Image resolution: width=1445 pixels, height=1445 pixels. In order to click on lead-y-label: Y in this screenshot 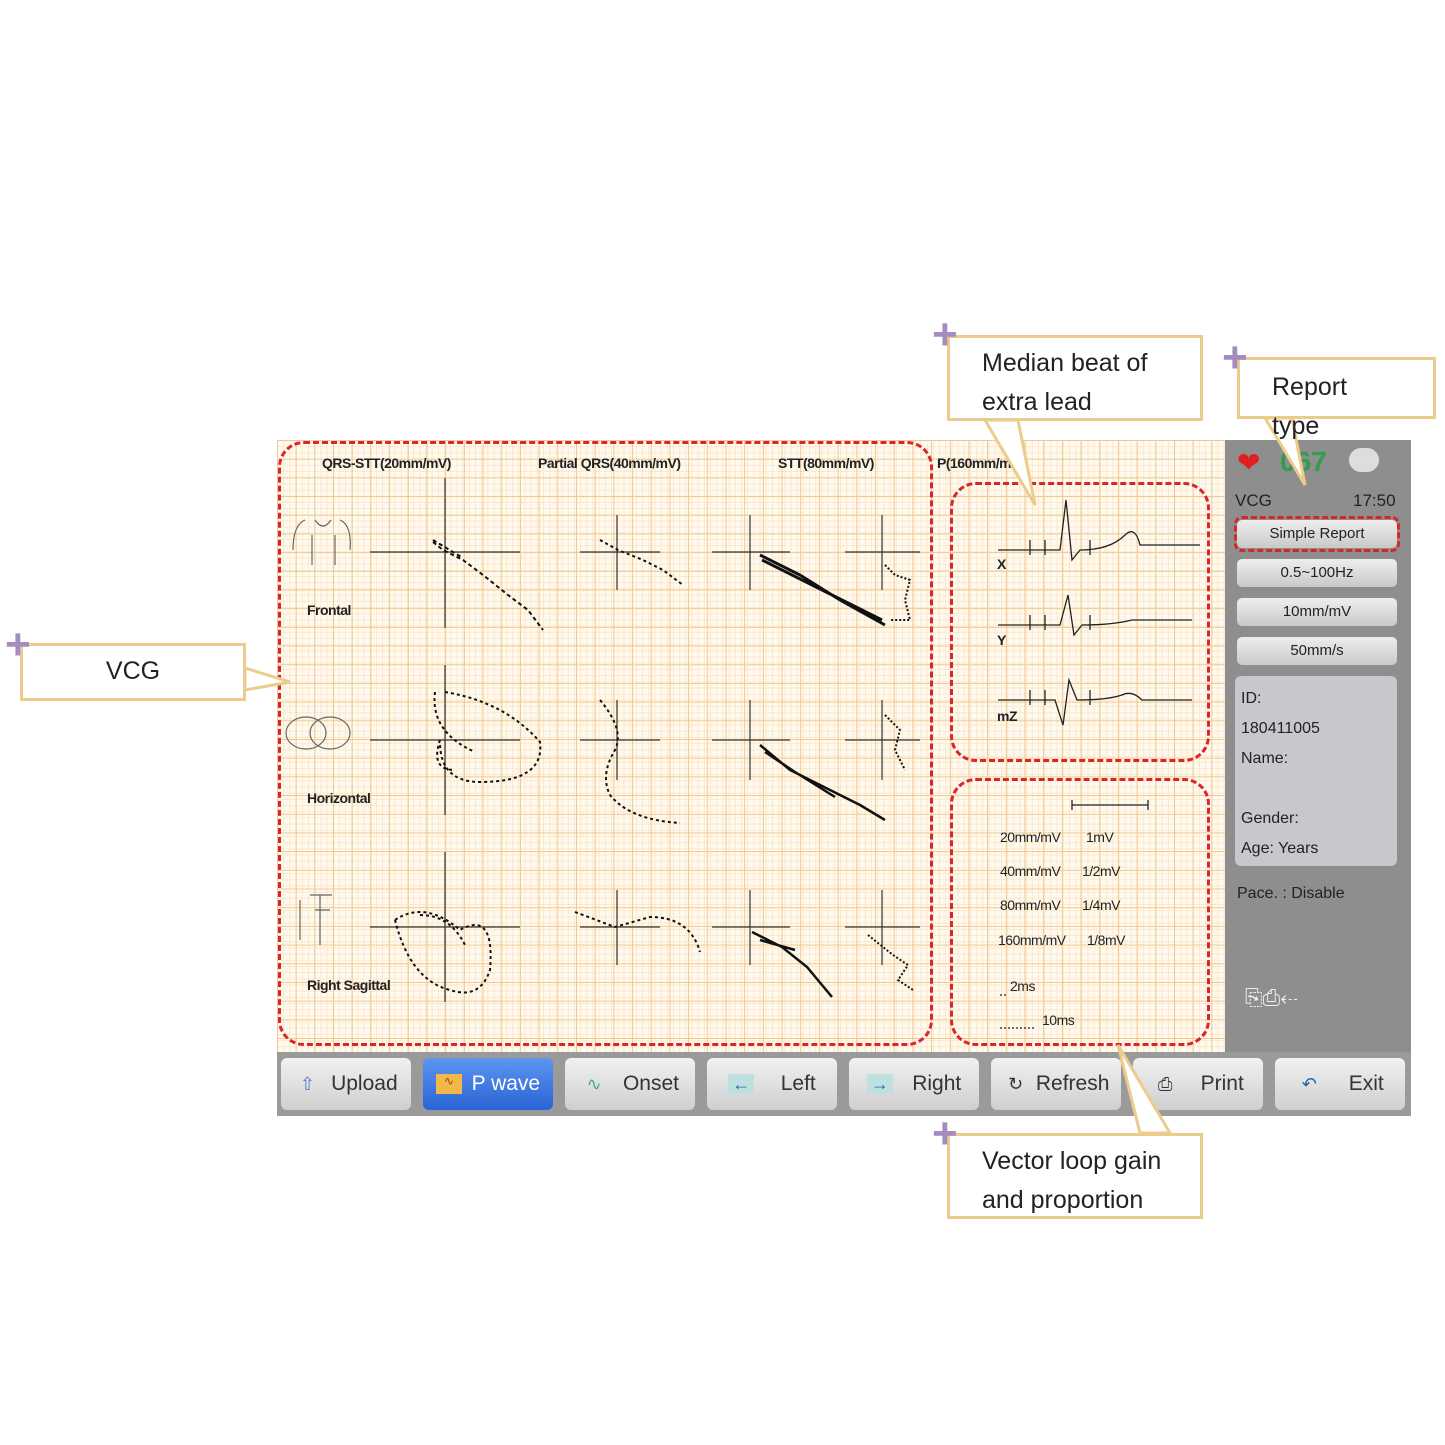, I will do `click(1001, 640)`.